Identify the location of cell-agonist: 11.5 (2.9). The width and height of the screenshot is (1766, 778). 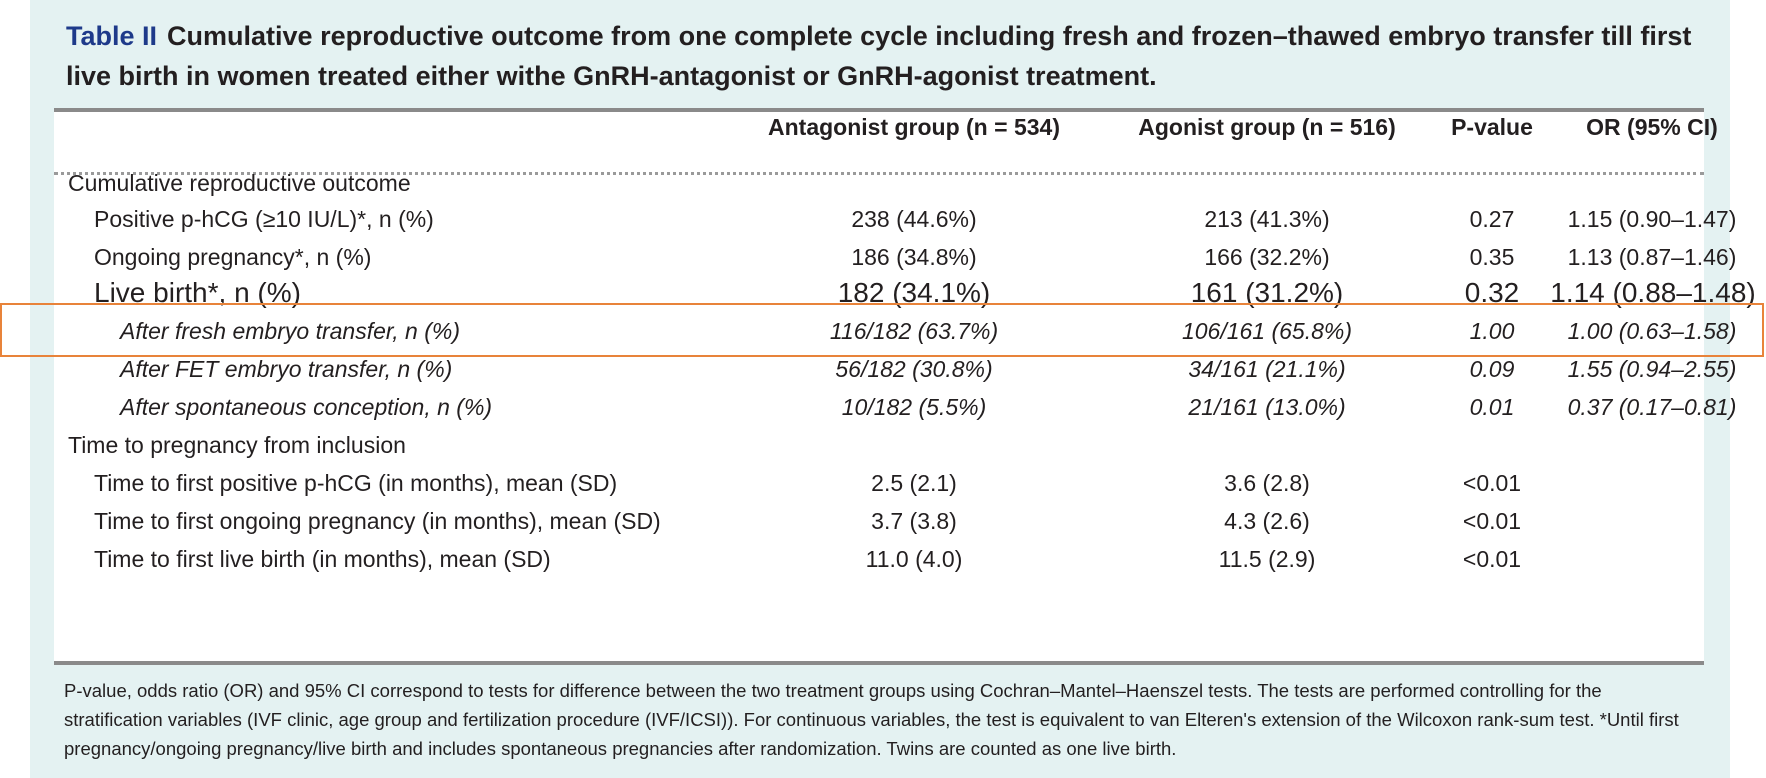
(1267, 559).